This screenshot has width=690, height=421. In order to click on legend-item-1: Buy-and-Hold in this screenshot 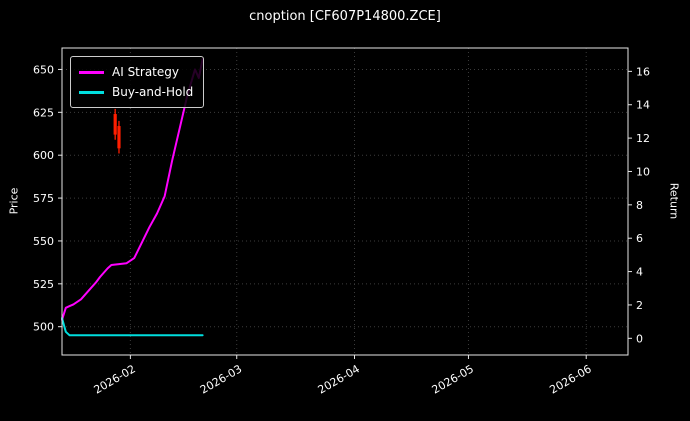, I will do `click(136, 92)`.